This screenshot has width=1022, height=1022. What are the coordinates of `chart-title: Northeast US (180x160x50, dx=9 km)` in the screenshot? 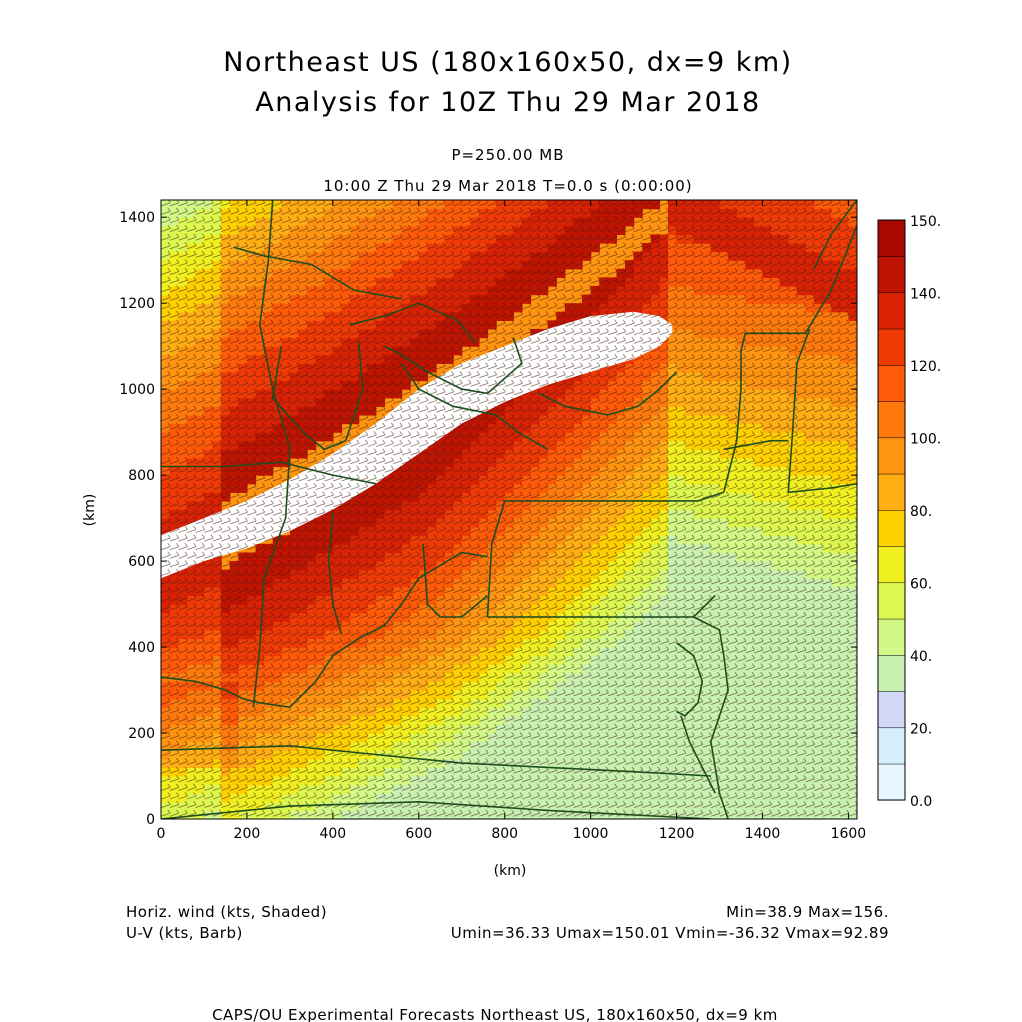 It's located at (507, 62).